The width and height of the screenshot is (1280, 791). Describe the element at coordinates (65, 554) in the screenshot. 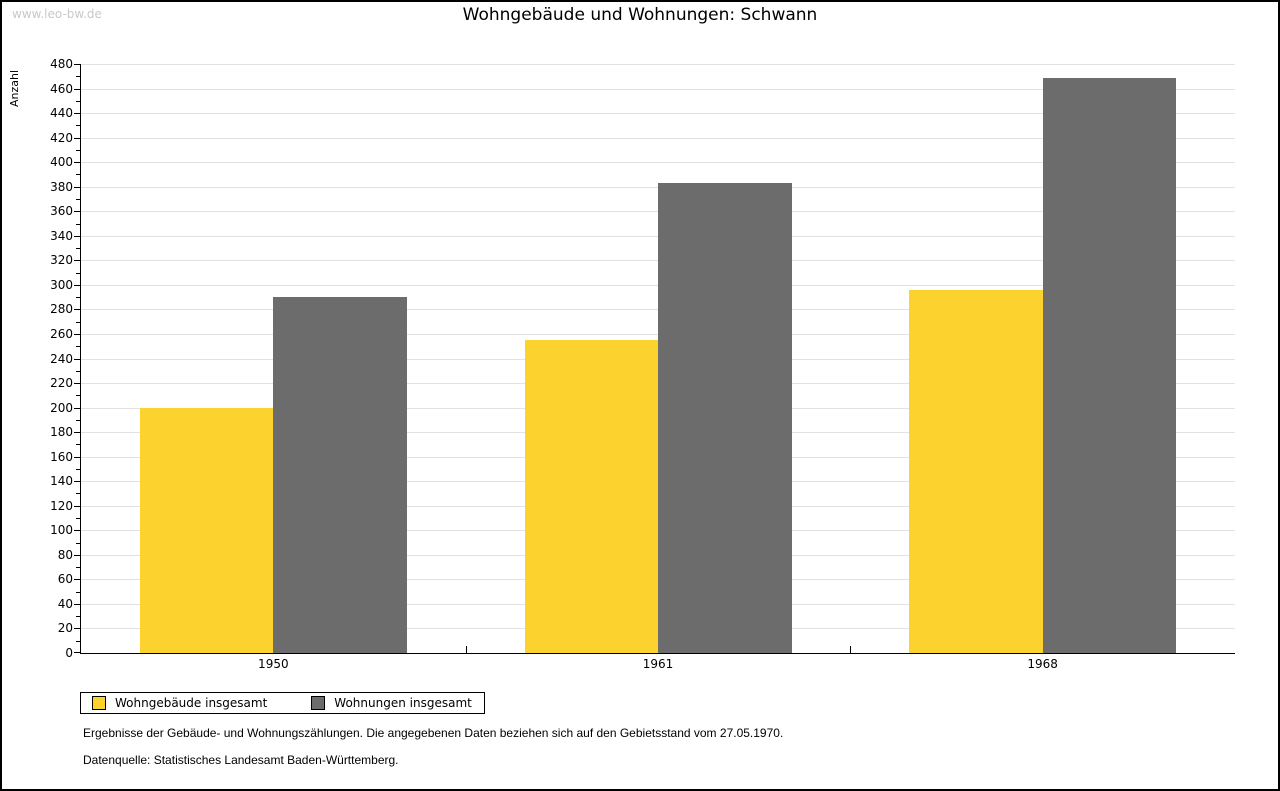

I see `y-axis-tick-label: 80` at that location.